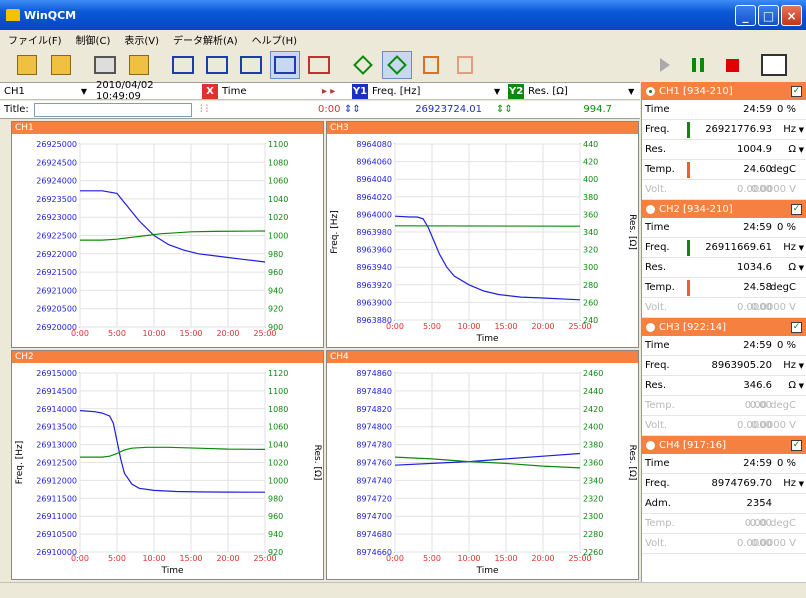 The width and height of the screenshot is (806, 598). I want to click on channel-header: CH2 [934-210] ✓, so click(724, 209).